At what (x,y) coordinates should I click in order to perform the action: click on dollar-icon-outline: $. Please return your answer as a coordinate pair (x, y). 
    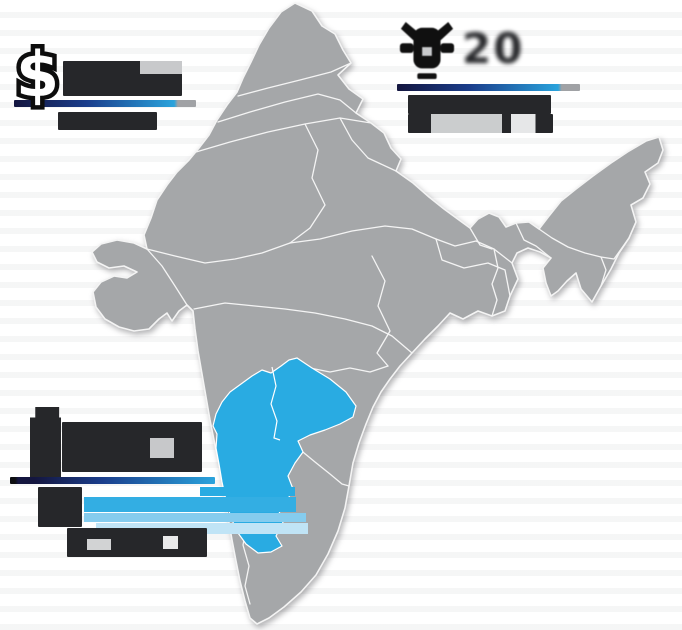
    Looking at the image, I should click on (37, 74).